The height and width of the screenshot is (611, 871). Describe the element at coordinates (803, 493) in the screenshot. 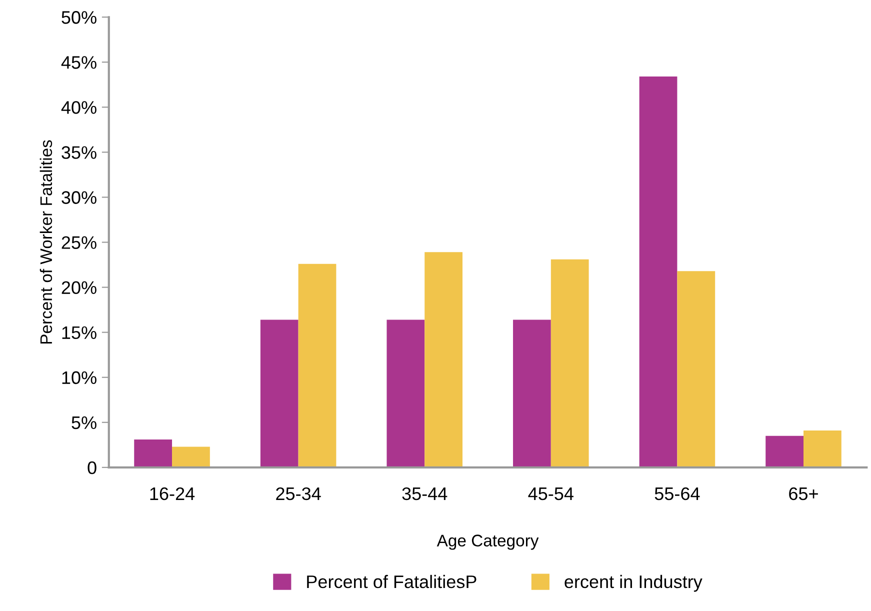

I see `x-tick-label: 65+` at that location.